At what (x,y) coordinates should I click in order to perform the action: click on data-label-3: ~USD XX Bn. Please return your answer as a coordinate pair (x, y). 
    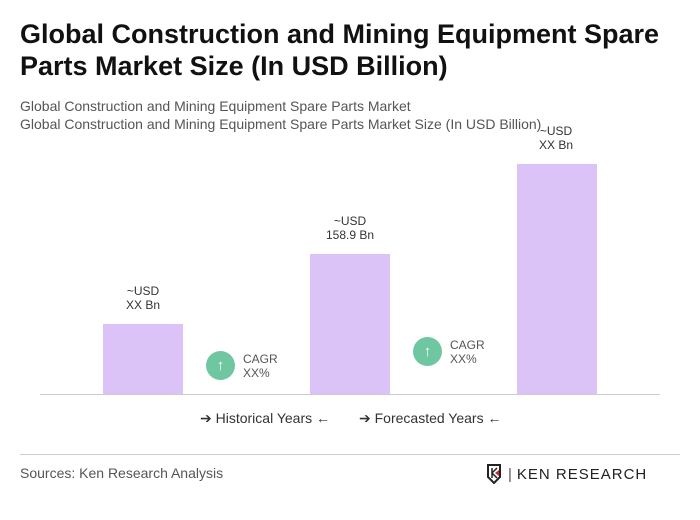
    Looking at the image, I should click on (556, 138).